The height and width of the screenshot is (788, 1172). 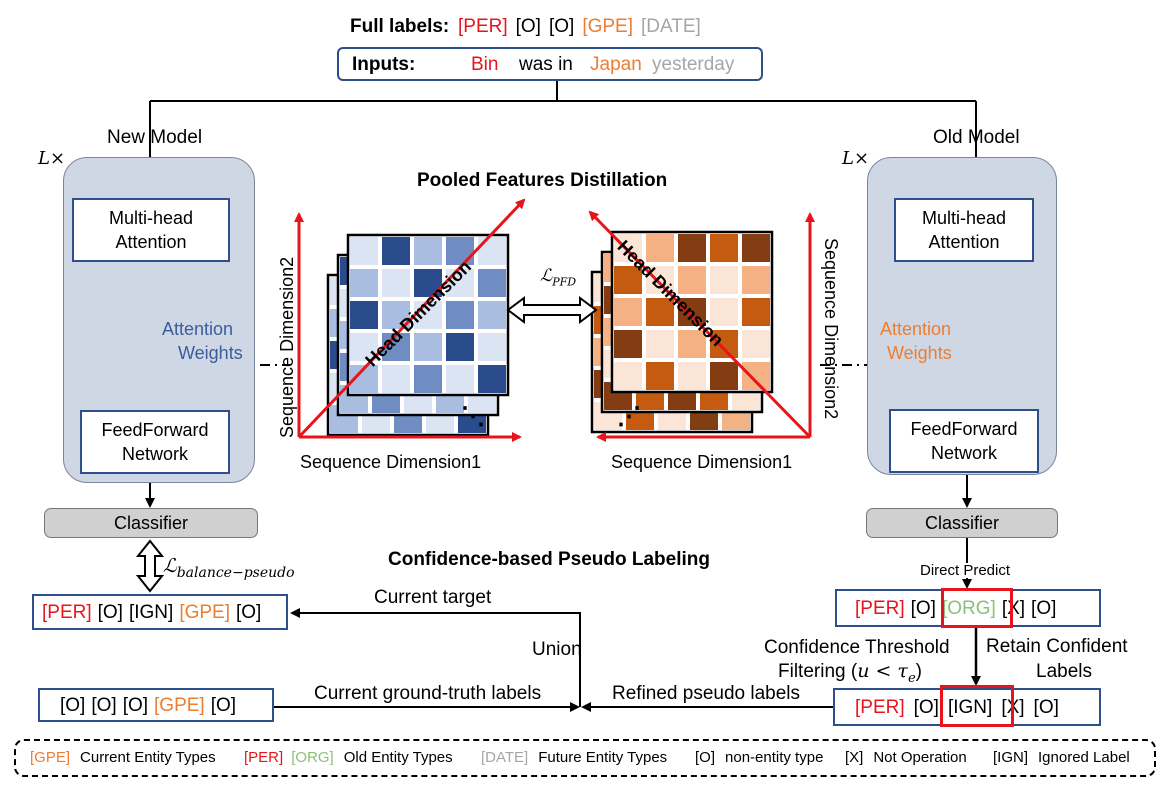 What do you see at coordinates (198, 329) in the screenshot?
I see `new-attention-weights-line1: Attention` at bounding box center [198, 329].